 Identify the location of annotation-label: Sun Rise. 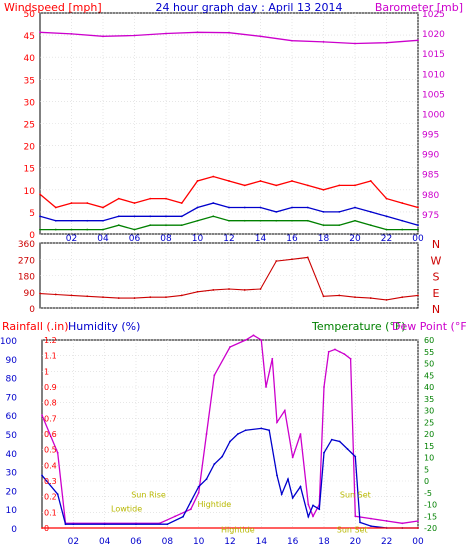
(148, 494).